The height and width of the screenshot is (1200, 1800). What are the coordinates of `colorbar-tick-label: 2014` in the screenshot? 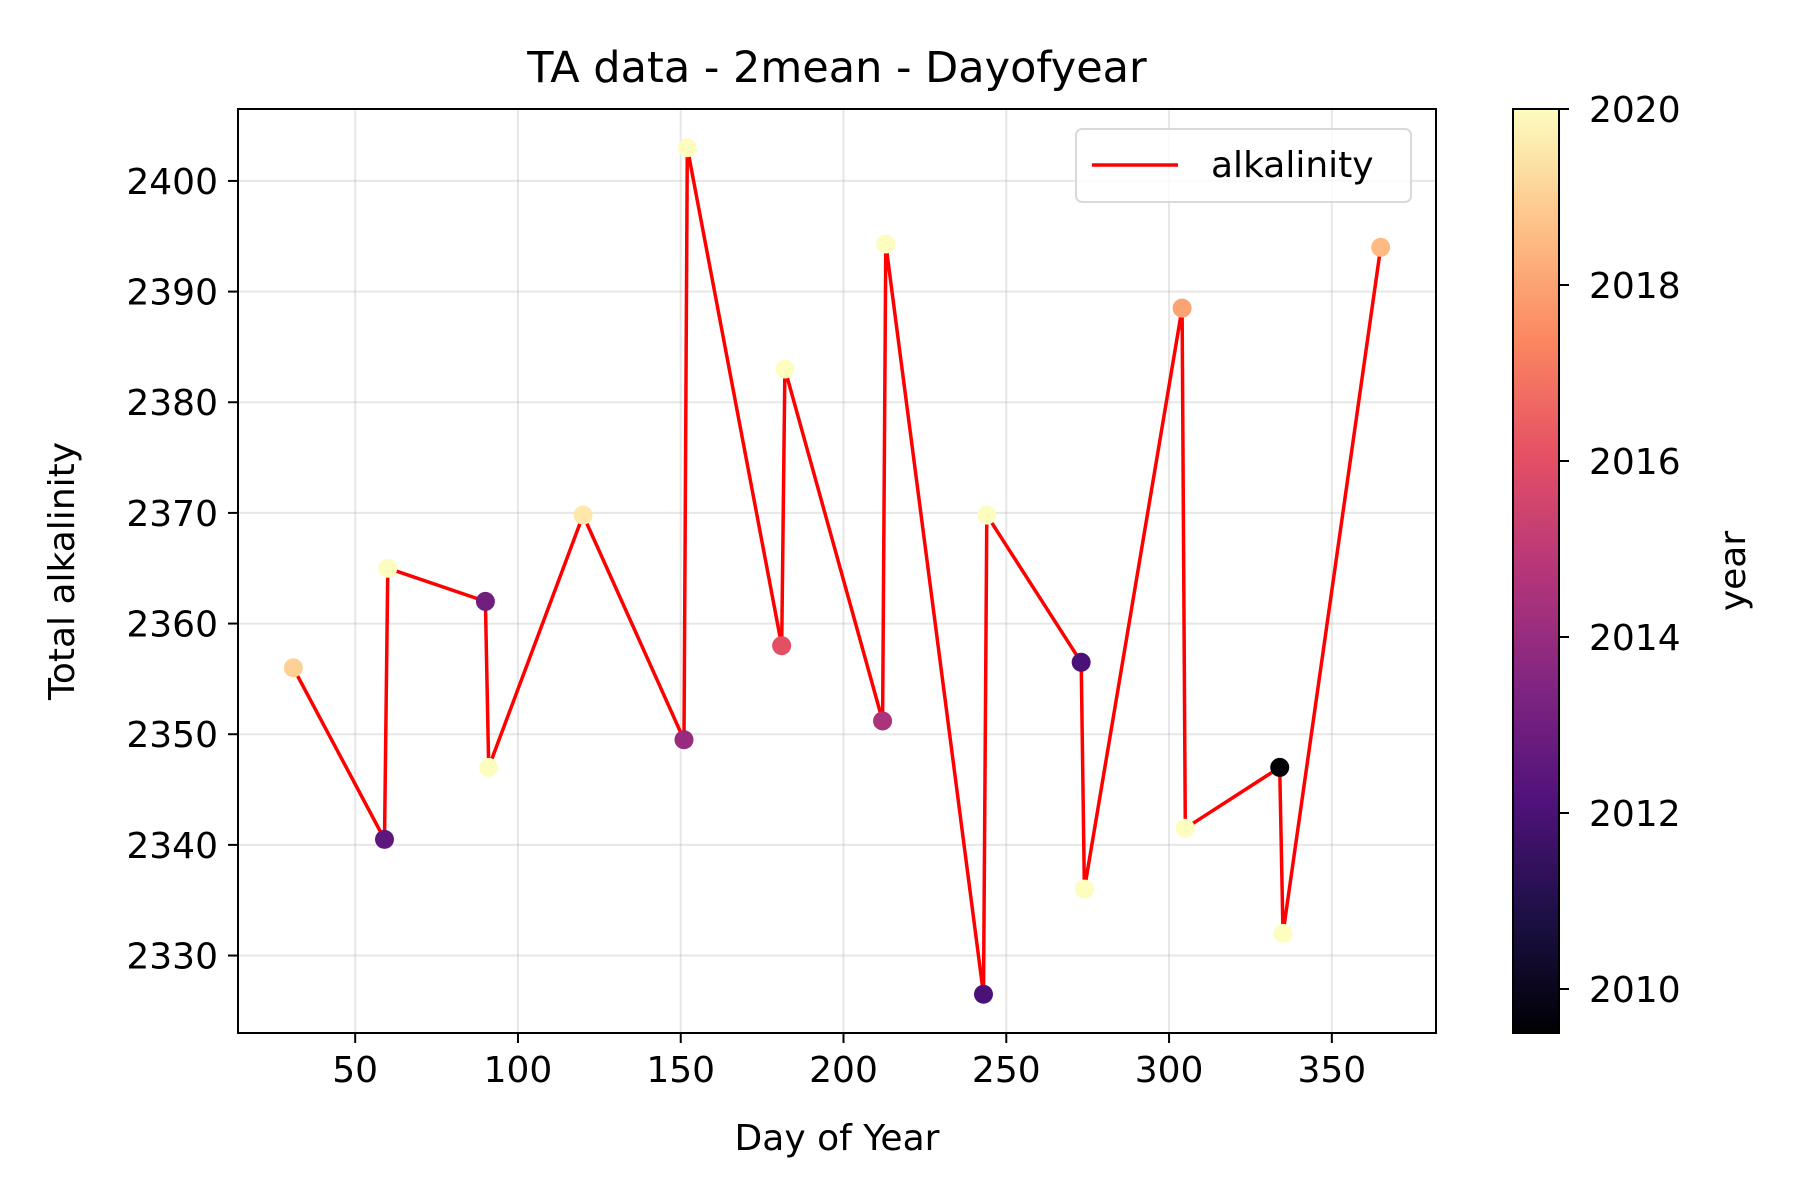 It's located at (1635, 638).